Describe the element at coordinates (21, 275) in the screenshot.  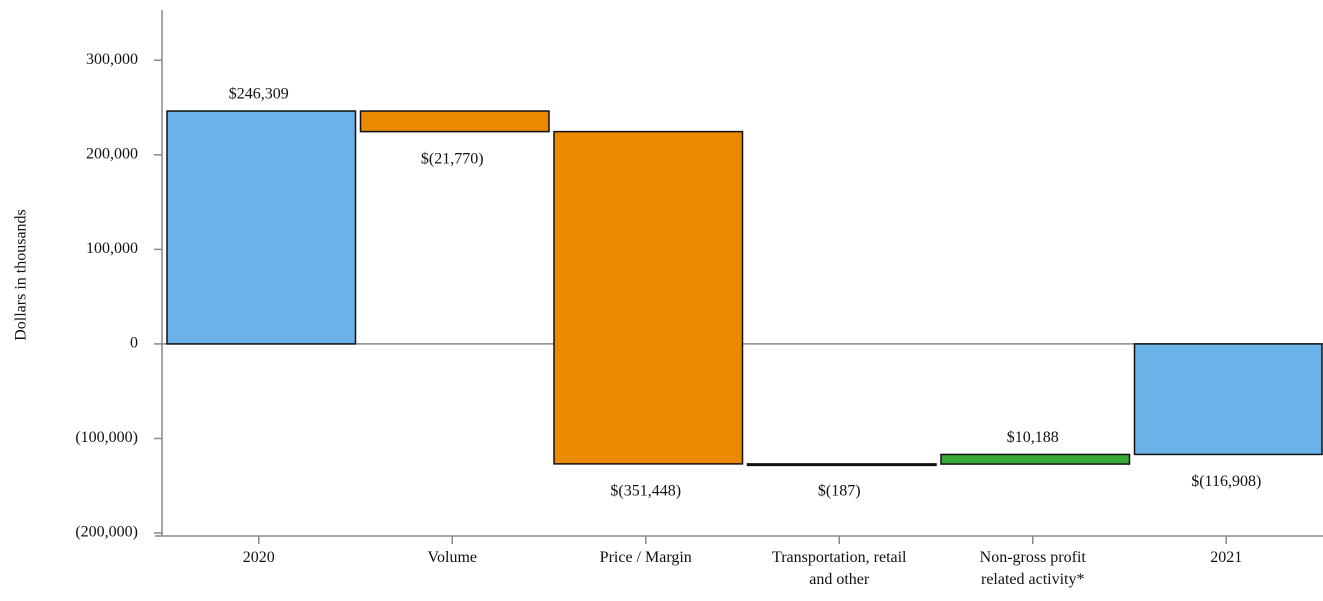
I see `y-axis-label: Dollars in thousands` at that location.